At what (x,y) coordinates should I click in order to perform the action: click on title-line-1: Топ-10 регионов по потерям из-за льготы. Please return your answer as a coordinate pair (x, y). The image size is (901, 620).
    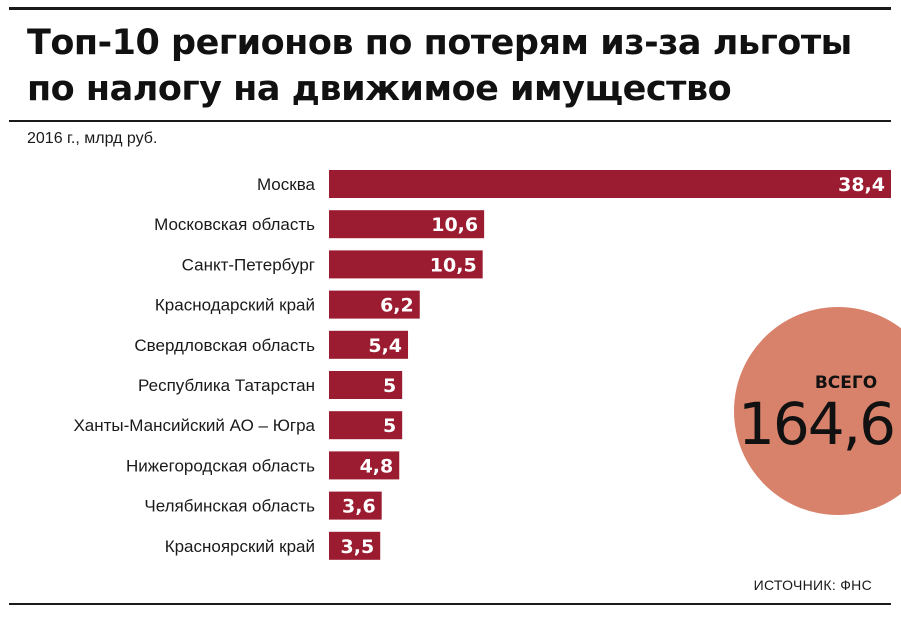
    Looking at the image, I should click on (439, 43).